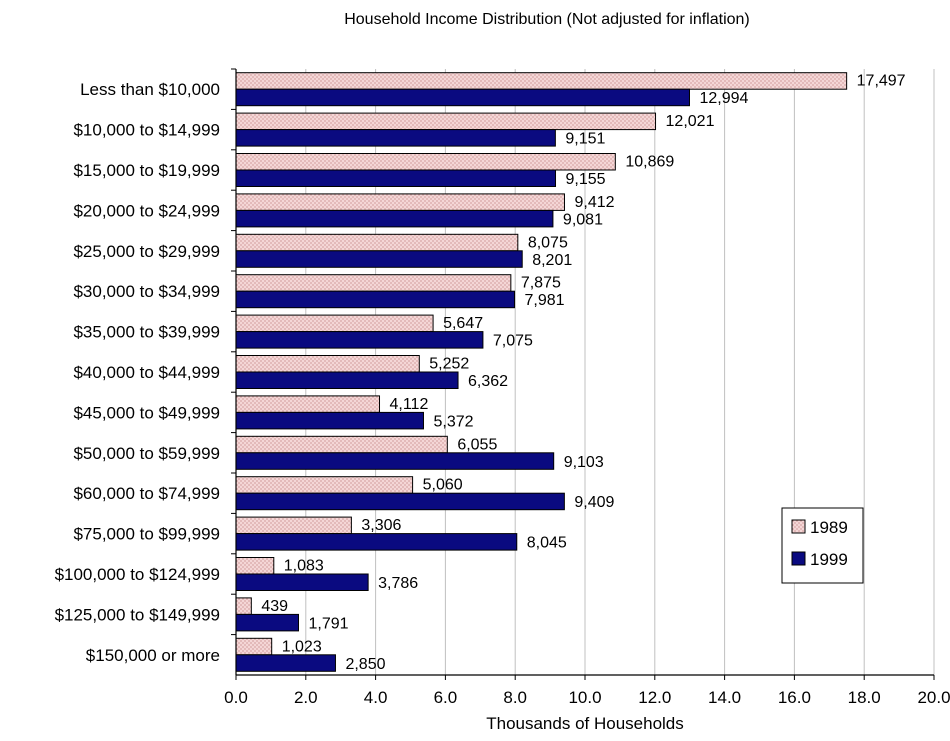  I want to click on category-label: $45,000 to $49,999, so click(146, 412).